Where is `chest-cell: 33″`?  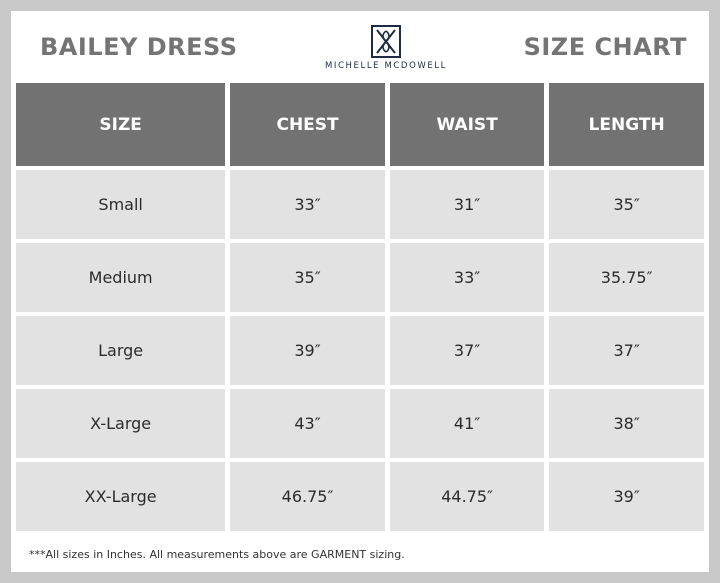
chest-cell: 33″ is located at coordinates (307, 204).